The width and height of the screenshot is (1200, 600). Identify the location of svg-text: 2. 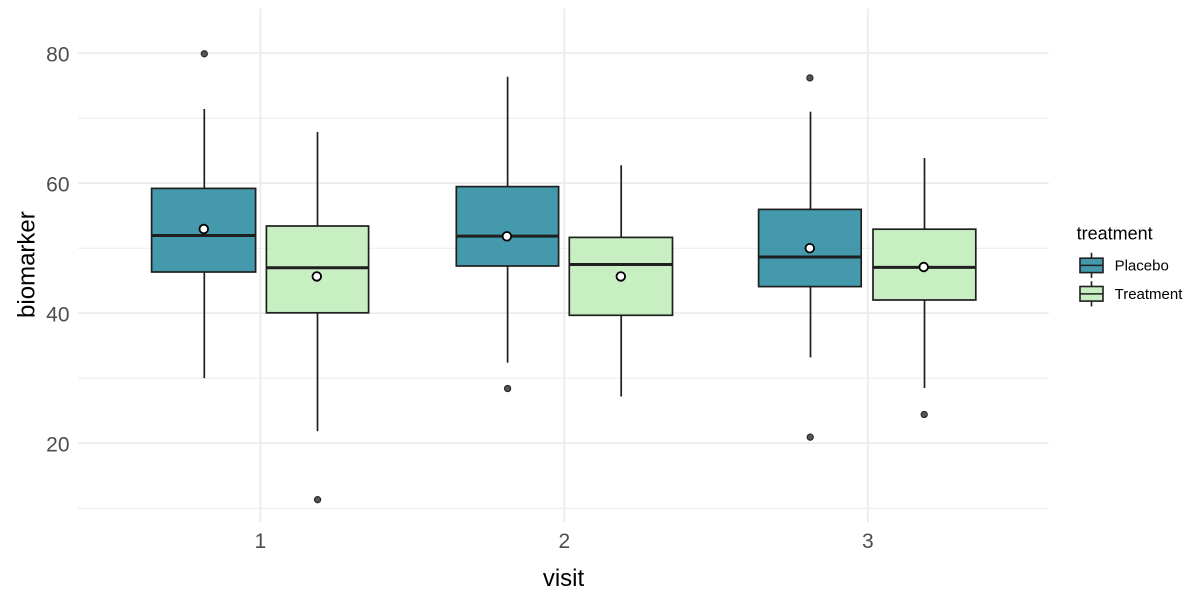
(564, 541).